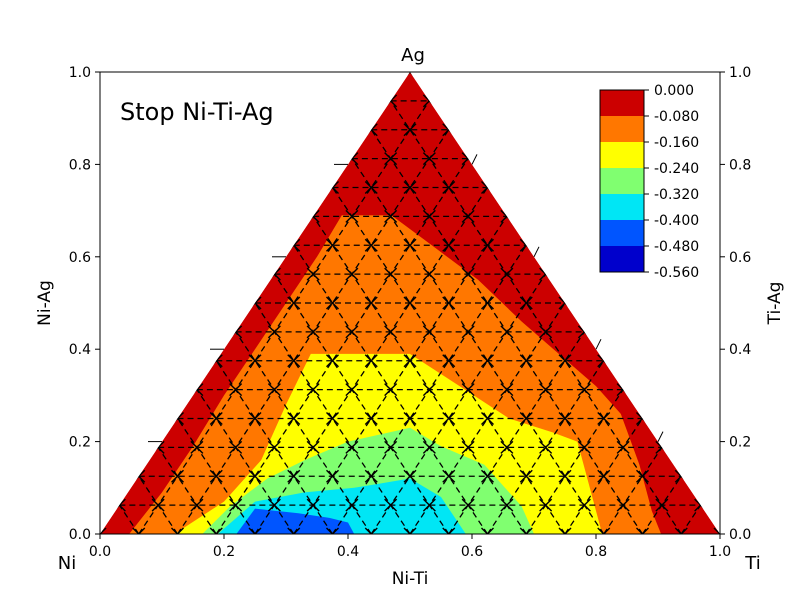  What do you see at coordinates (676, 117) in the screenshot?
I see `colorbar-label: -0.080` at bounding box center [676, 117].